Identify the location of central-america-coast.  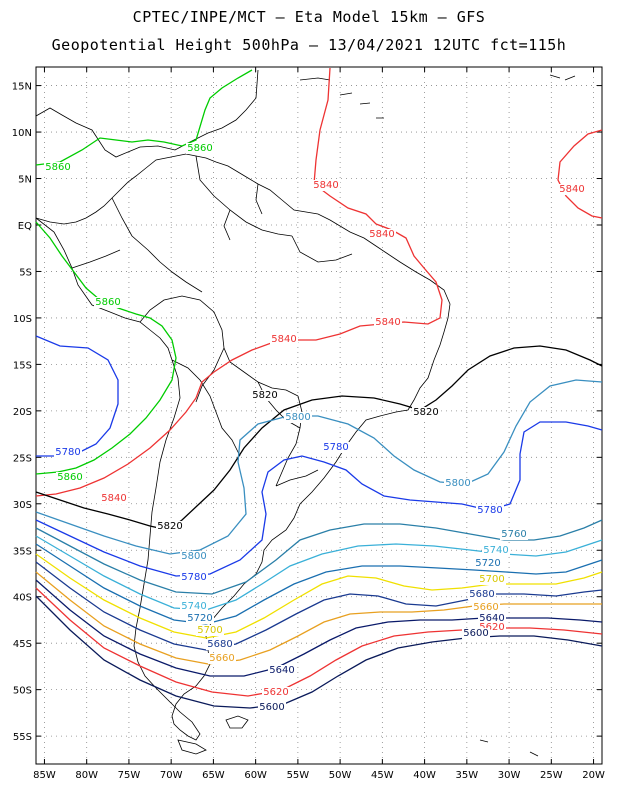
(147, 113).